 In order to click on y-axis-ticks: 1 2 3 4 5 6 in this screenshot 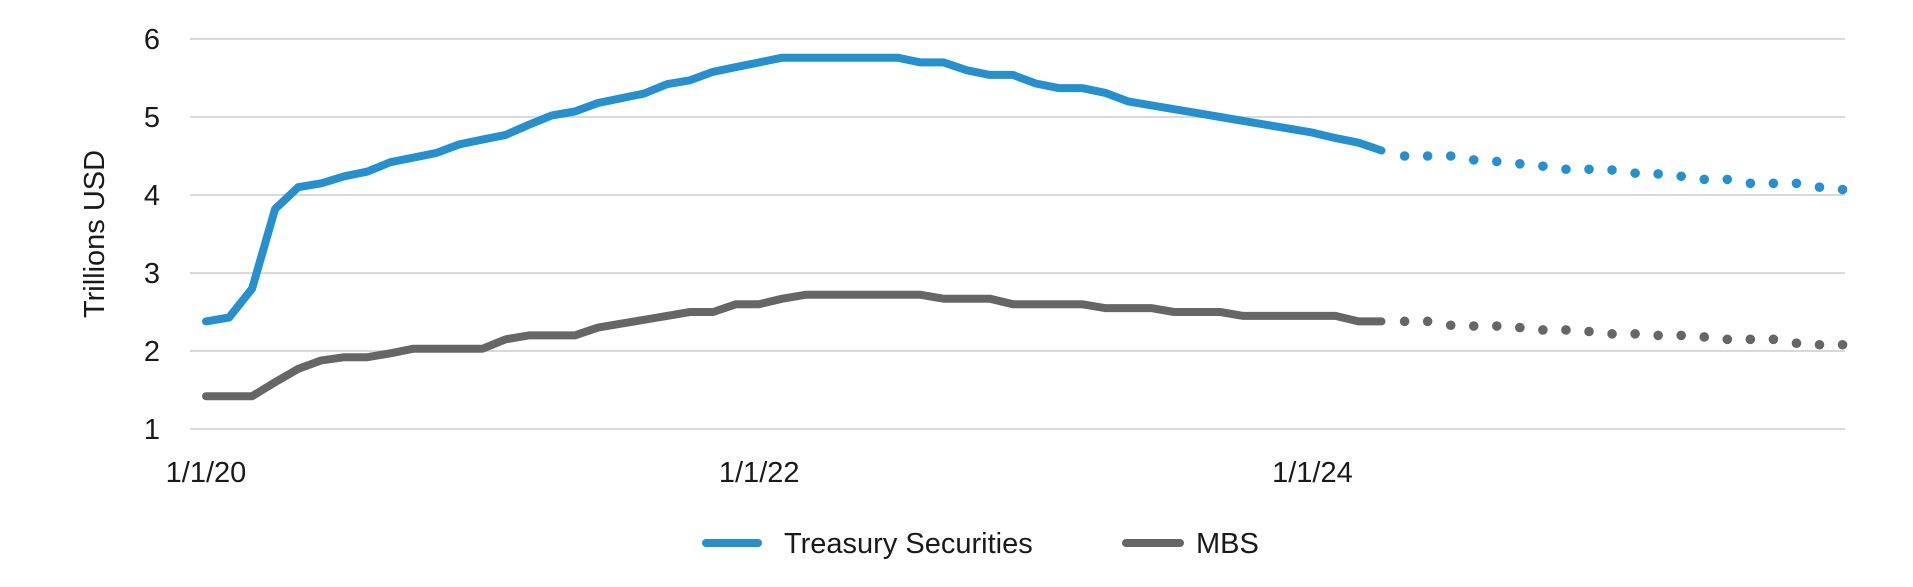, I will do `click(152, 235)`.